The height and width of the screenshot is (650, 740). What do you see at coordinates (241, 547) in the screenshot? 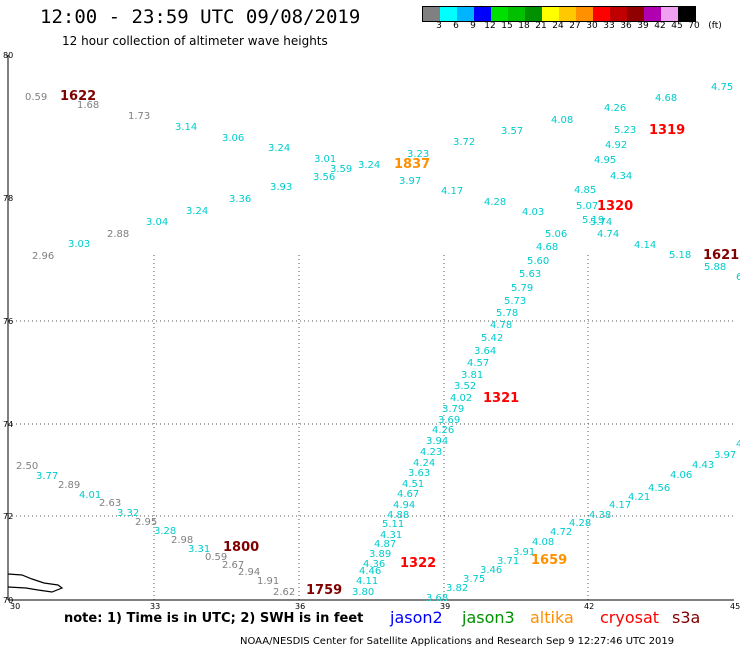
I see `orbit-number-label: 1800` at bounding box center [241, 547].